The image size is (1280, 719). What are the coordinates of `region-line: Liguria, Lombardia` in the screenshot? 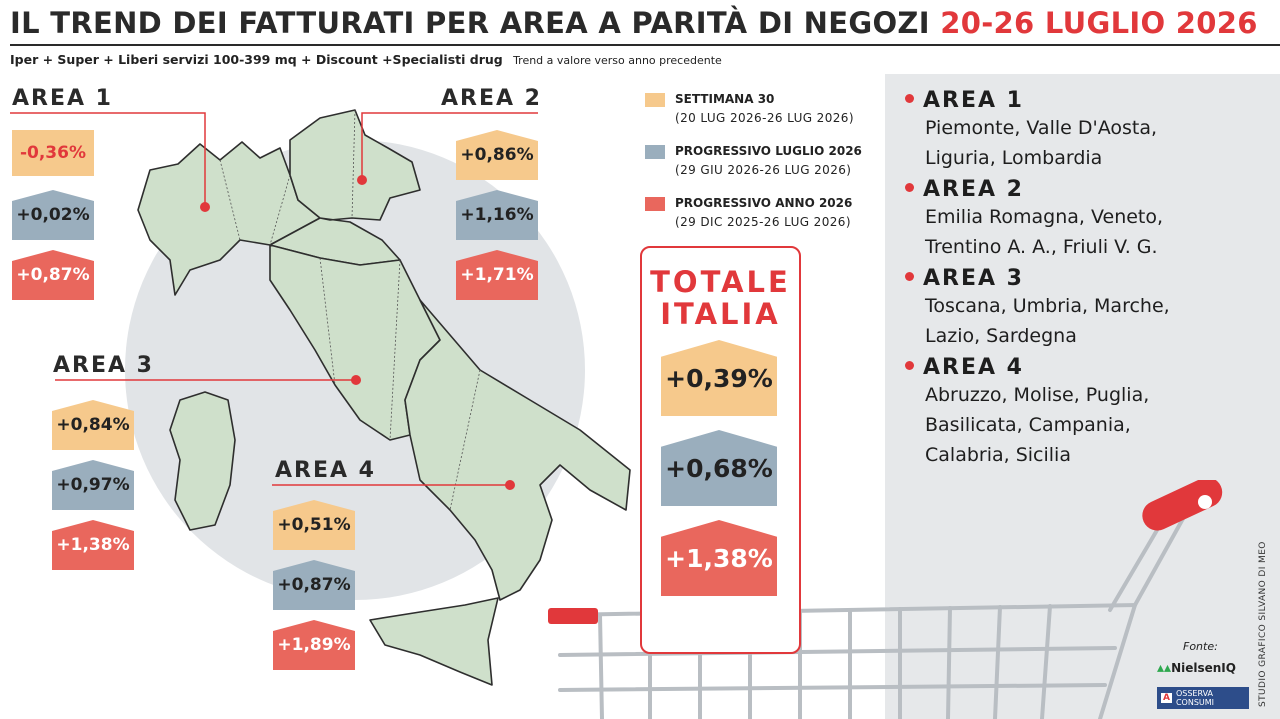 It's located at (1014, 158).